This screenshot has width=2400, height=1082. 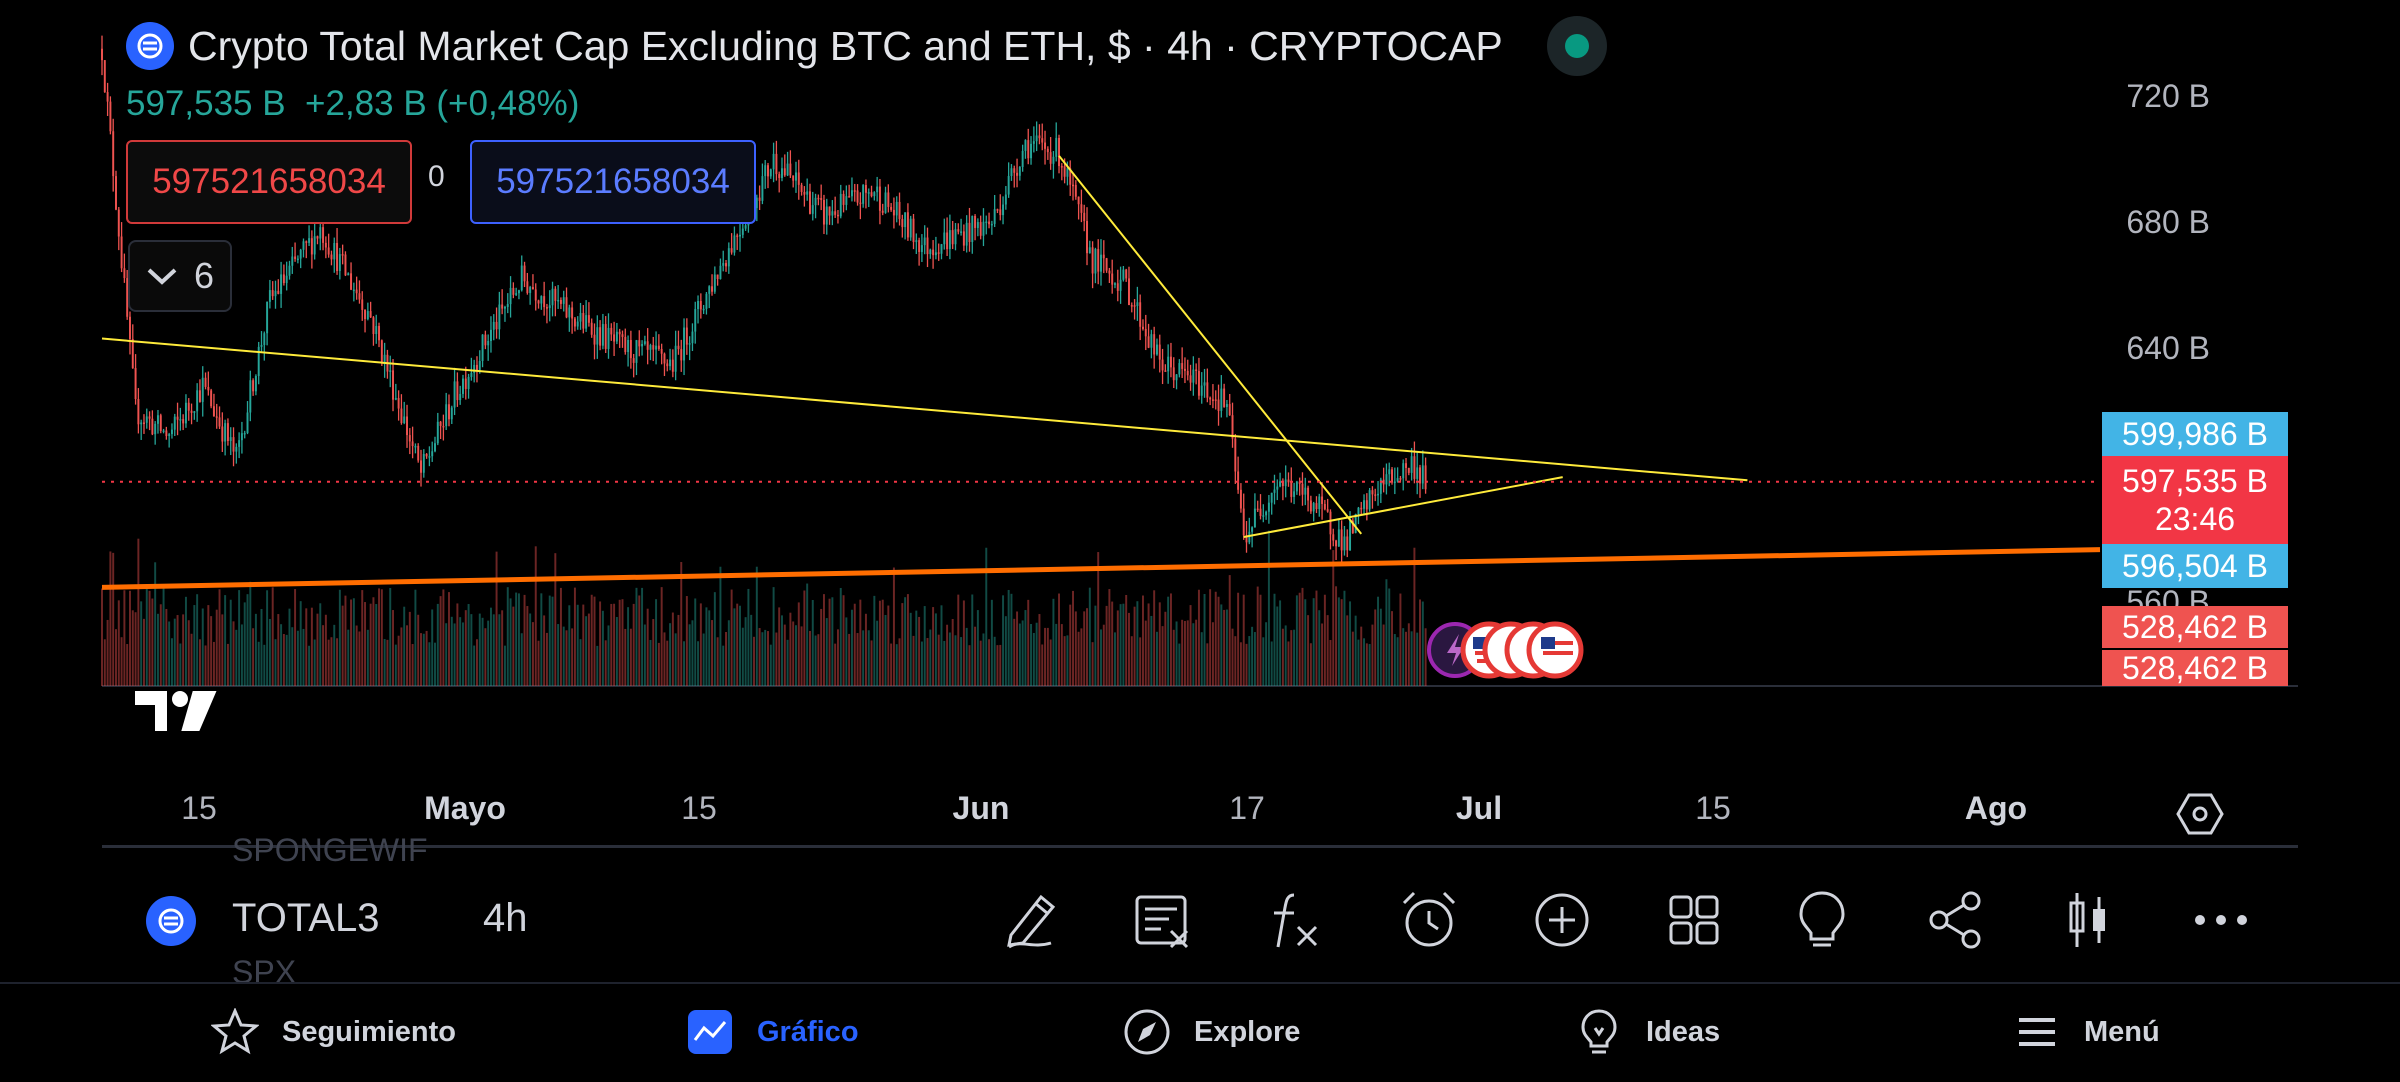 What do you see at coordinates (1562, 920) in the screenshot?
I see `add-circle-icon` at bounding box center [1562, 920].